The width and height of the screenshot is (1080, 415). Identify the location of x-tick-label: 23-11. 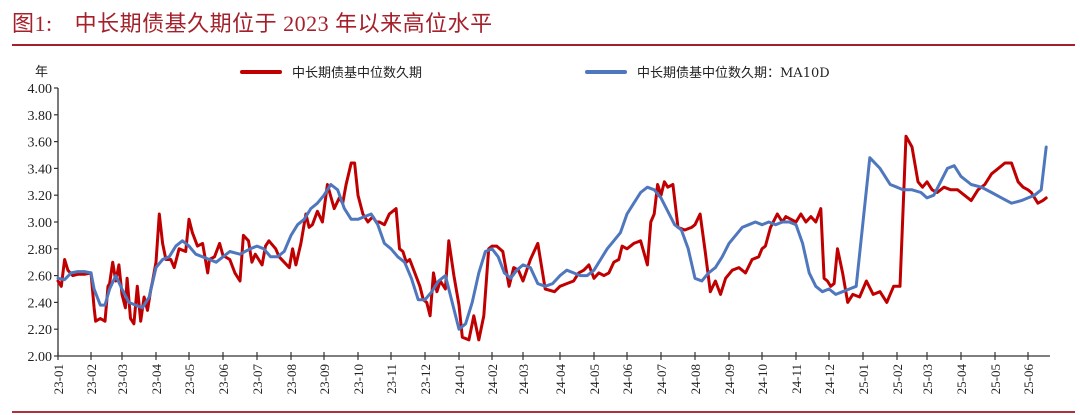
(391, 379).